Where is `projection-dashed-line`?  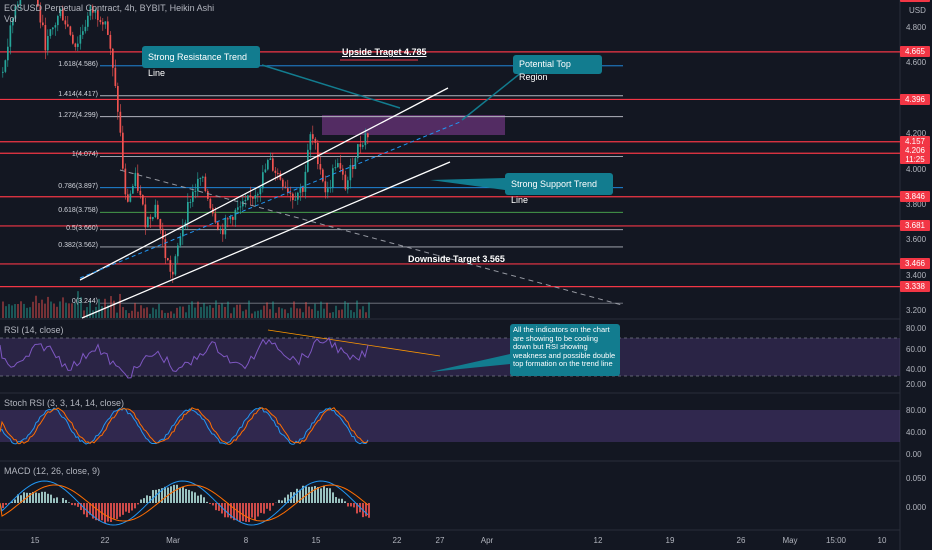
projection-dashed-line is located at coordinates (270, 200).